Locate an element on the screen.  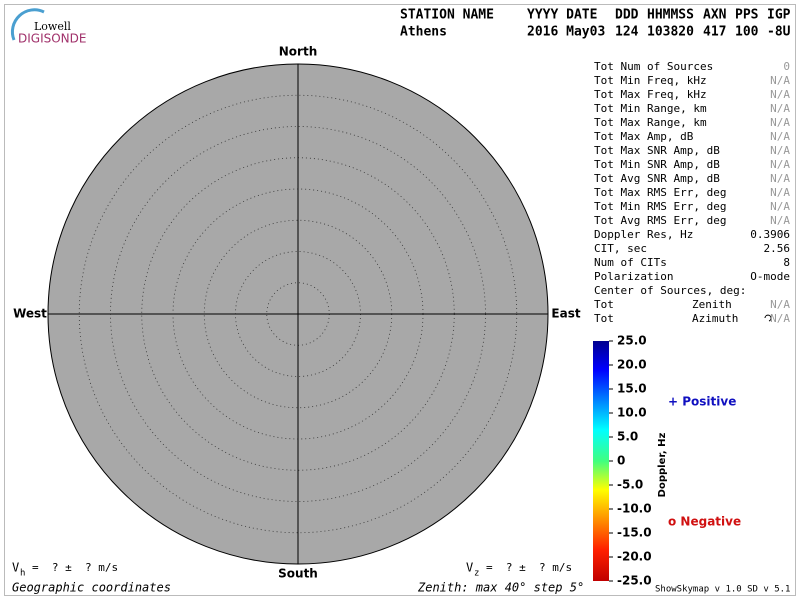
vh-value: = ? ± ? m/s is located at coordinates (75, 567).